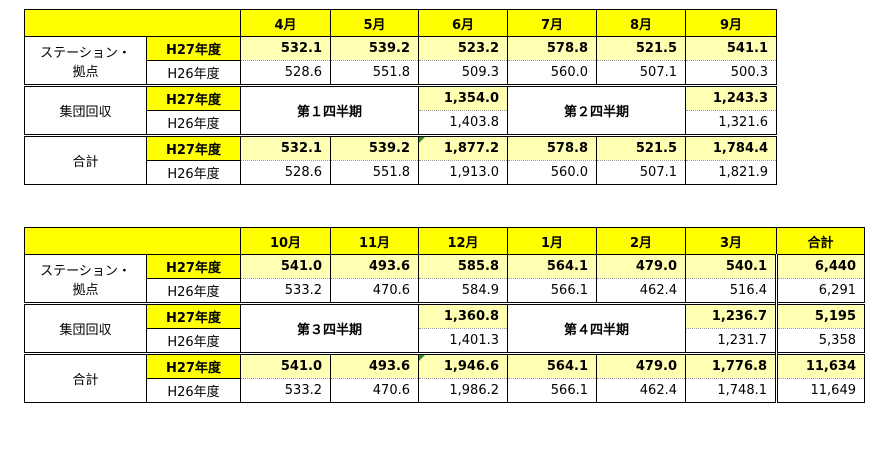 This screenshot has height=459, width=884. I want to click on value-cell: 1,243.3, so click(731, 97).